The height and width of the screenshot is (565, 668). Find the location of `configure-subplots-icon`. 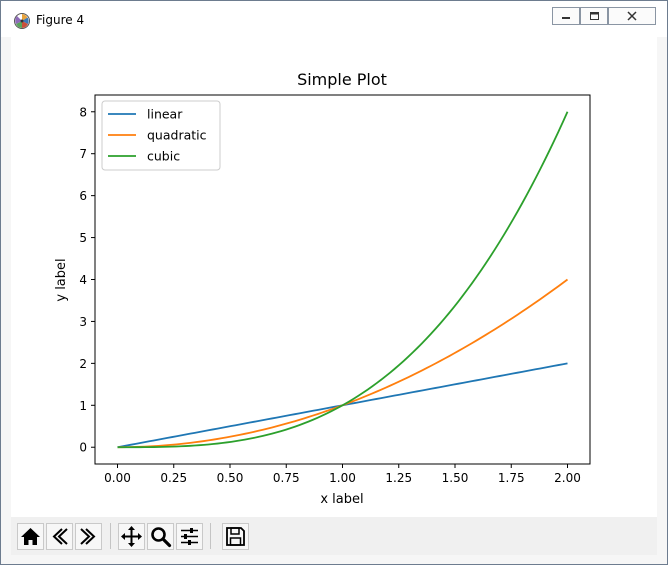

configure-subplots-icon is located at coordinates (189, 536).